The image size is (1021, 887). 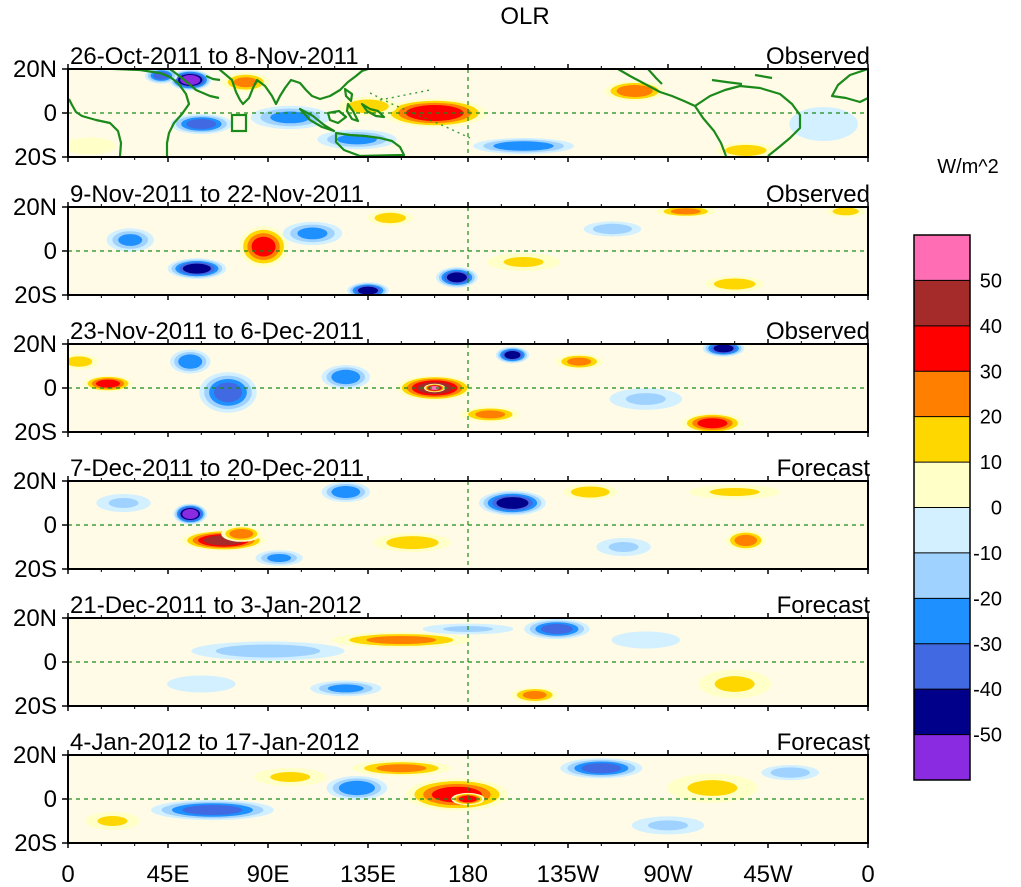 What do you see at coordinates (987, 599) in the screenshot?
I see `colorbar-tick-label: -20` at bounding box center [987, 599].